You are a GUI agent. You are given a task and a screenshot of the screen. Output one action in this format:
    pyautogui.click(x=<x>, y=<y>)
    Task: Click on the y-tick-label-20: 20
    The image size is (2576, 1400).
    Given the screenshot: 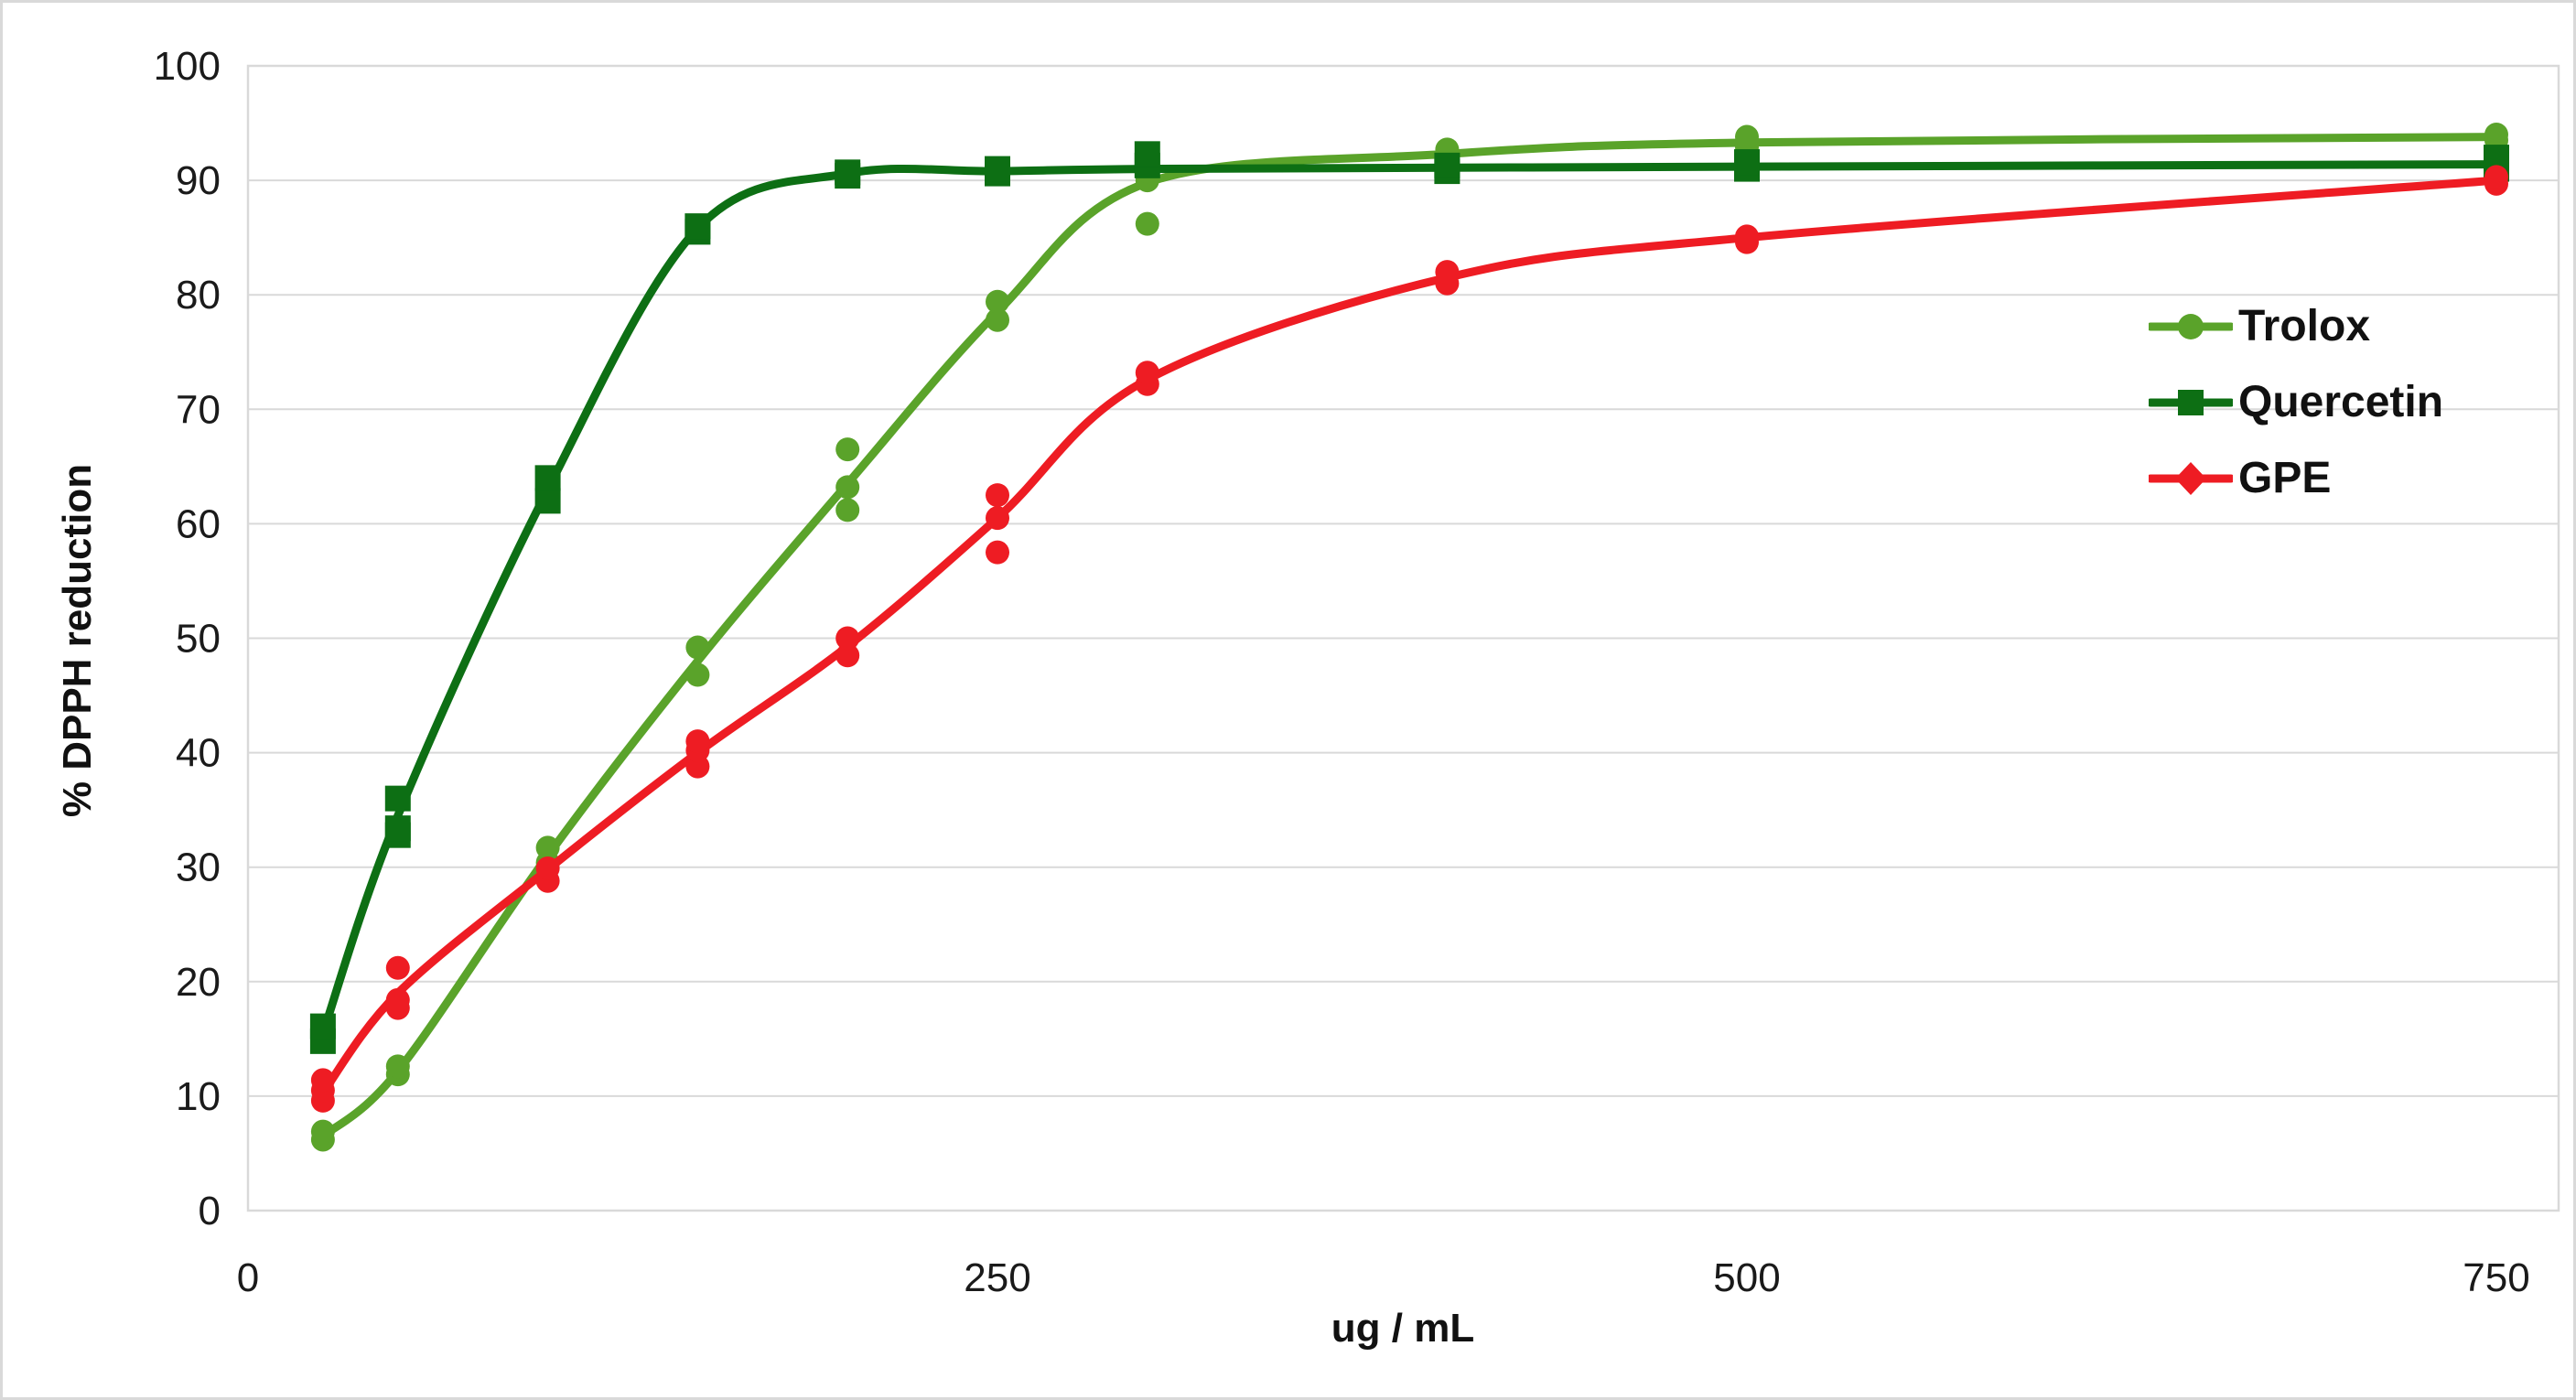 What is the action you would take?
    pyautogui.click(x=198, y=982)
    